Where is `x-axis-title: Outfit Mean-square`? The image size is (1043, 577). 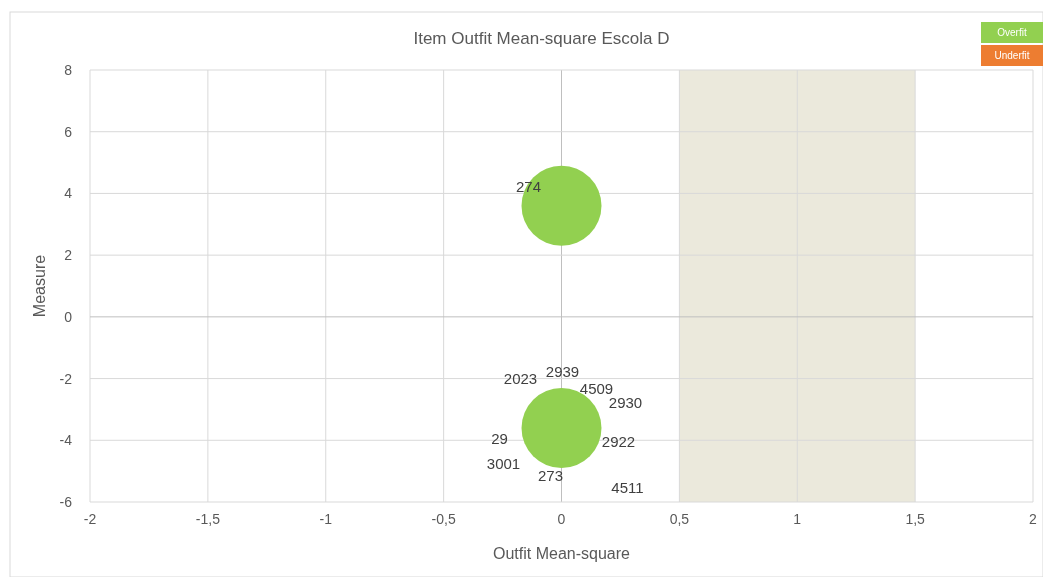
x-axis-title: Outfit Mean-square is located at coordinates (562, 553).